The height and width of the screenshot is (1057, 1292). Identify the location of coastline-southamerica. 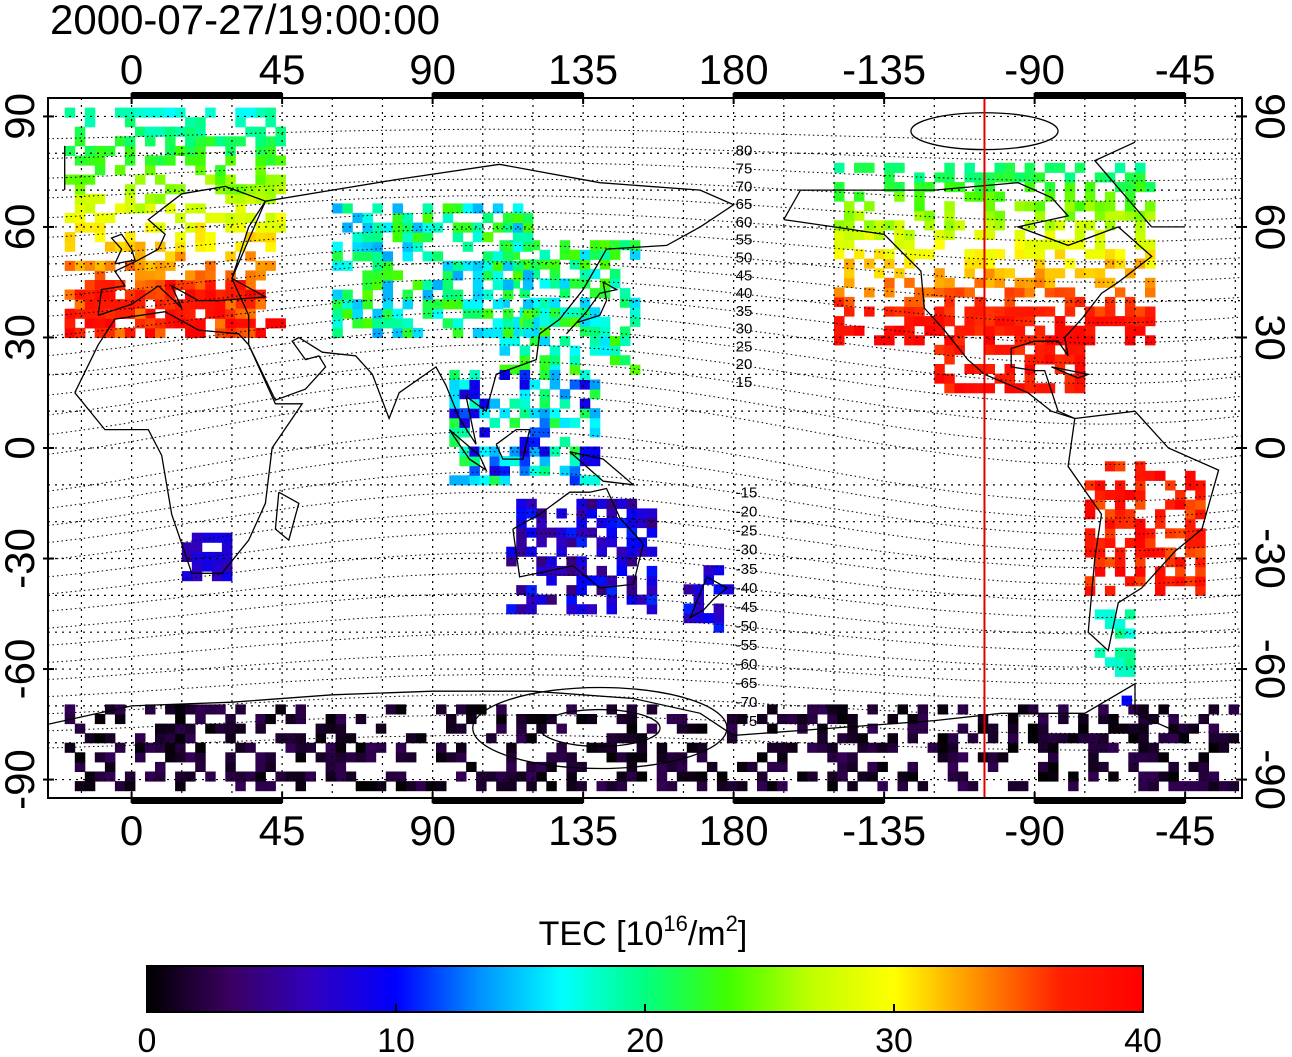
(1143, 531).